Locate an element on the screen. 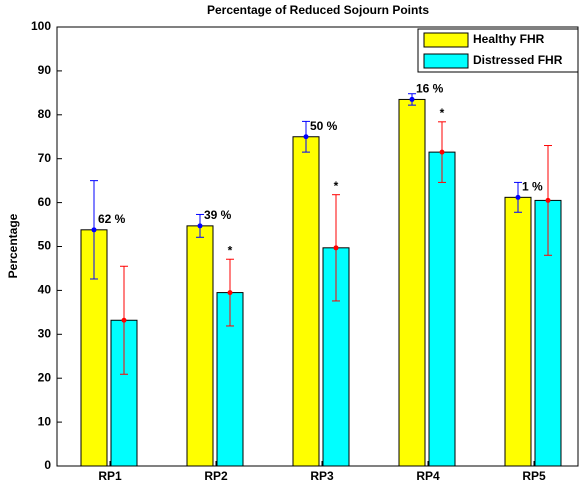 The height and width of the screenshot is (486, 579). y-tick-label: 60 is located at coordinates (45, 202).